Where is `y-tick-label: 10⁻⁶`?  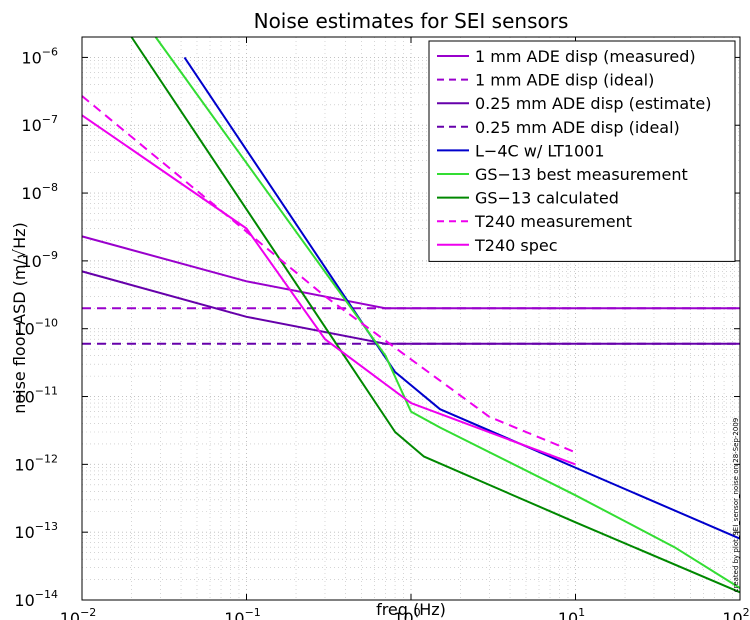
y-tick-label: 10⁻⁶ is located at coordinates (39, 56).